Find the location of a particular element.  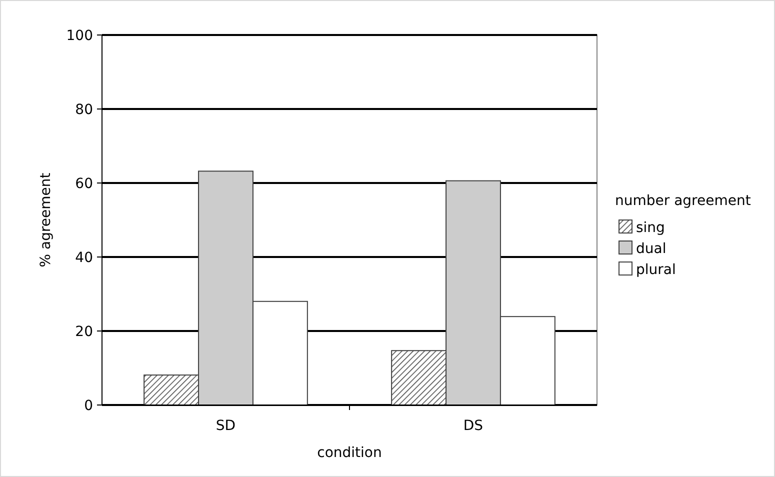

y-axis-title: % agreement is located at coordinates (46, 220).